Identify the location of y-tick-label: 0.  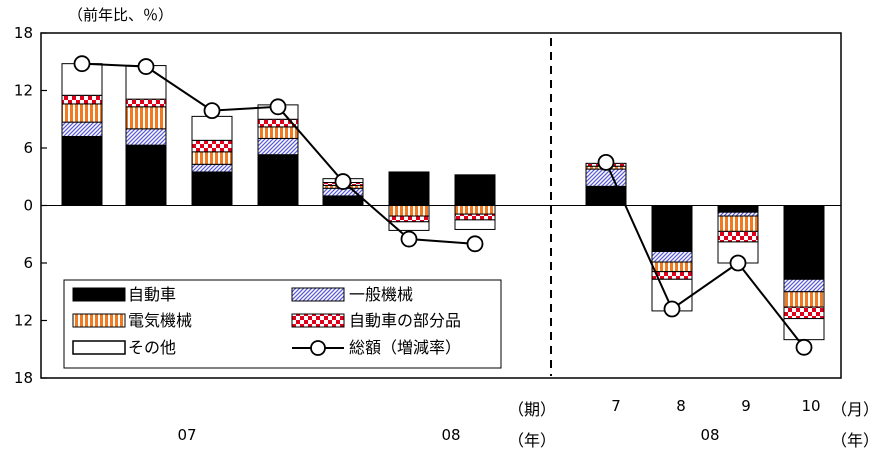
(28, 206).